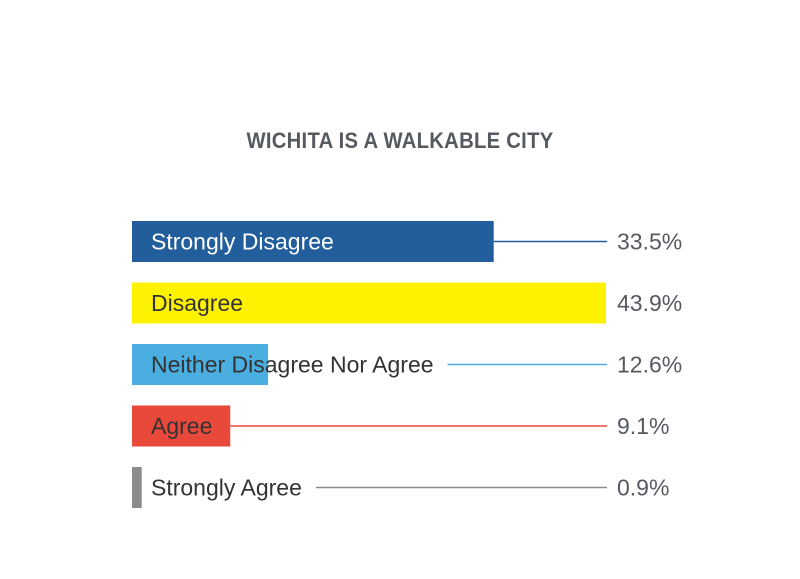  I want to click on chart-title: WICHITA IS A WALKABLE CITY, so click(400, 140).